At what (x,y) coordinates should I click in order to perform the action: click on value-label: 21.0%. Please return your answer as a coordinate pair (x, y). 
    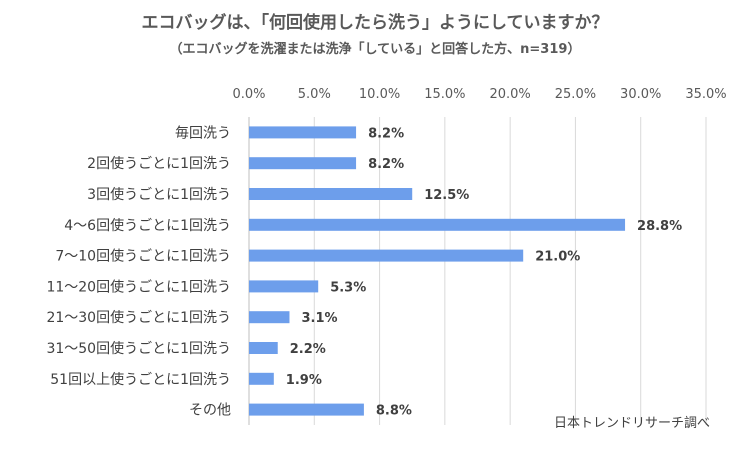
    Looking at the image, I should click on (557, 257).